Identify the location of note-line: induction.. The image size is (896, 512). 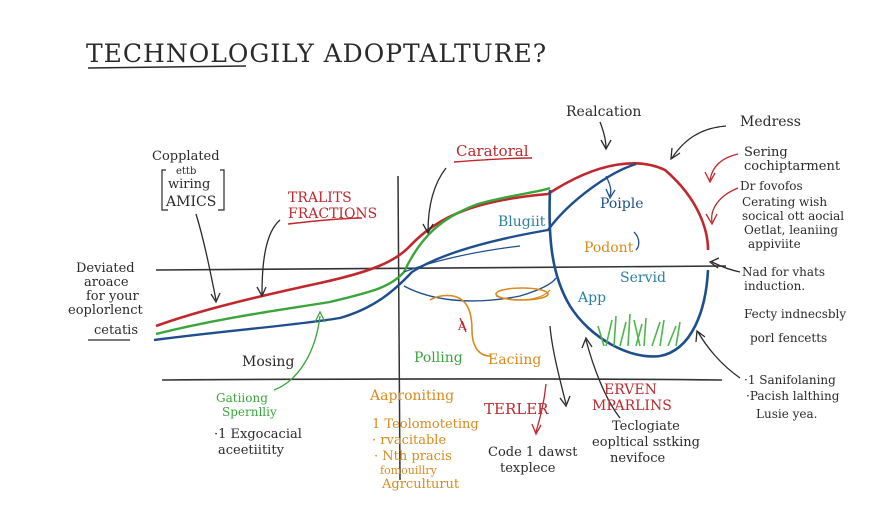
(774, 286).